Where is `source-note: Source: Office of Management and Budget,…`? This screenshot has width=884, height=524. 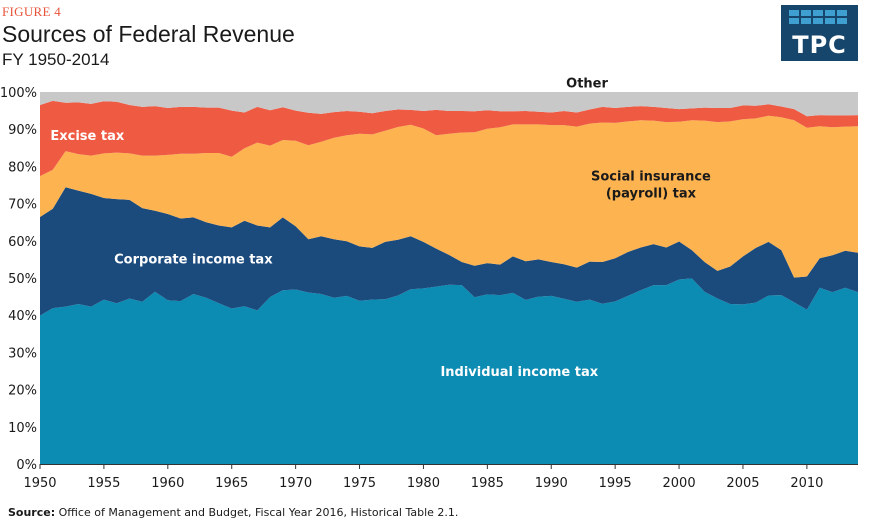 source-note: Source: Office of Management and Budget,… is located at coordinates (233, 512).